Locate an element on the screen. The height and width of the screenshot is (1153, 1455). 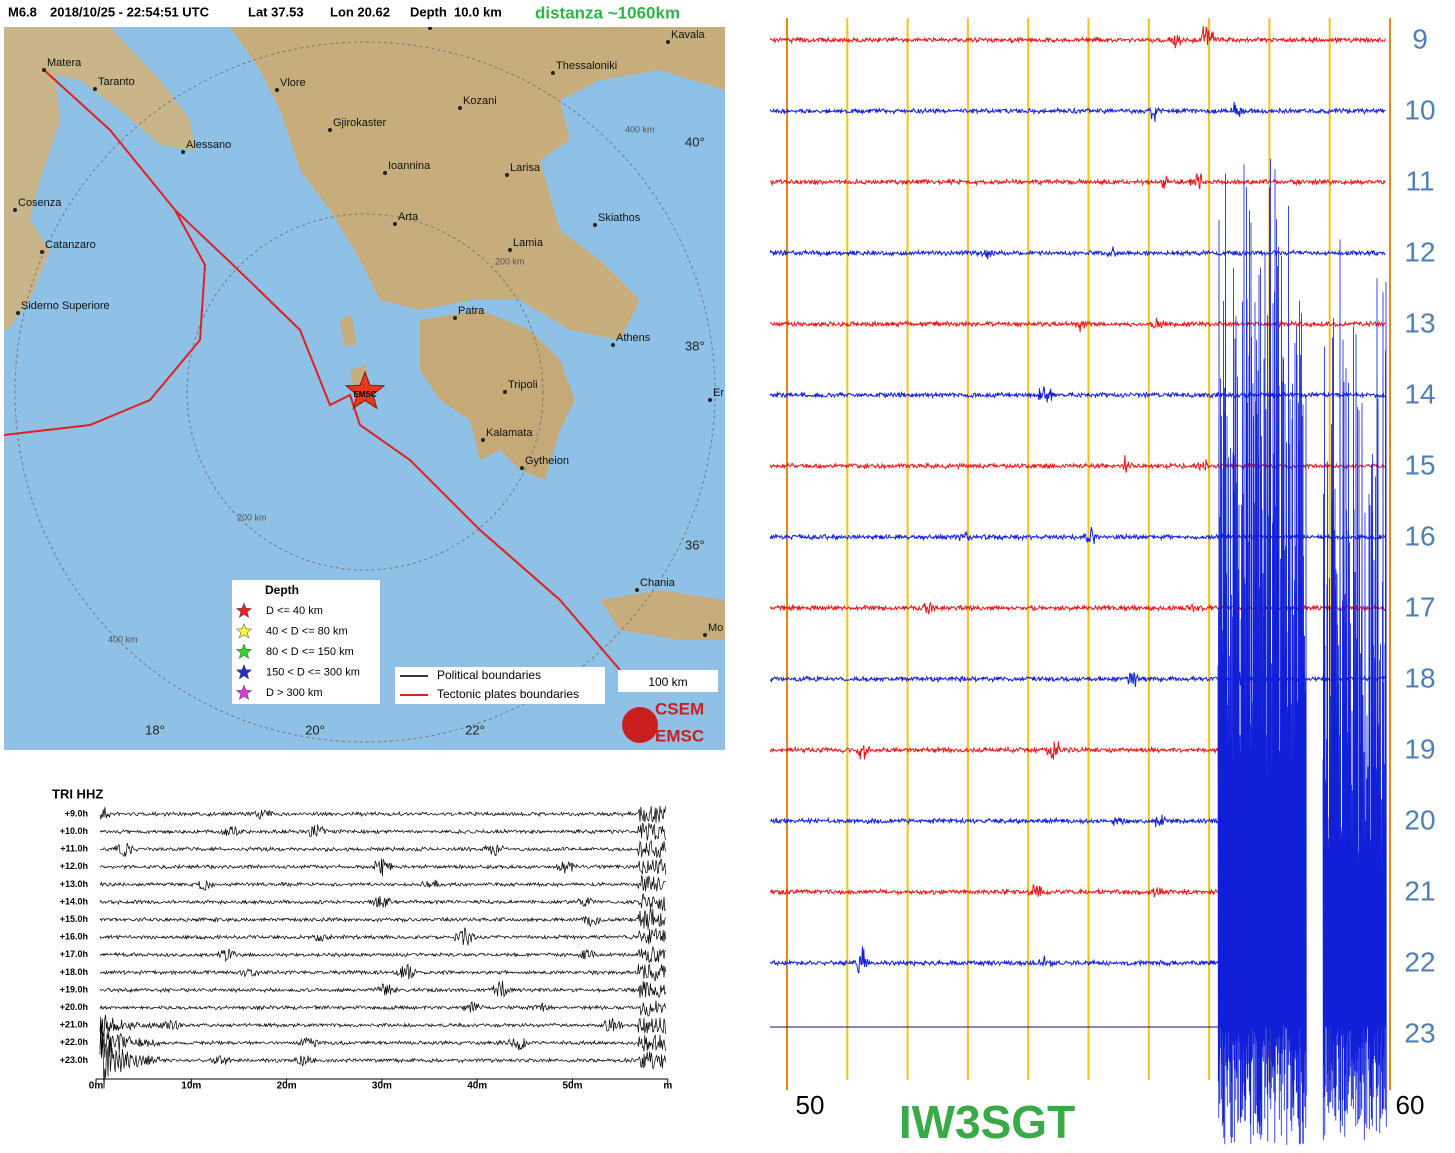
legend-title: Depth is located at coordinates (282, 590).